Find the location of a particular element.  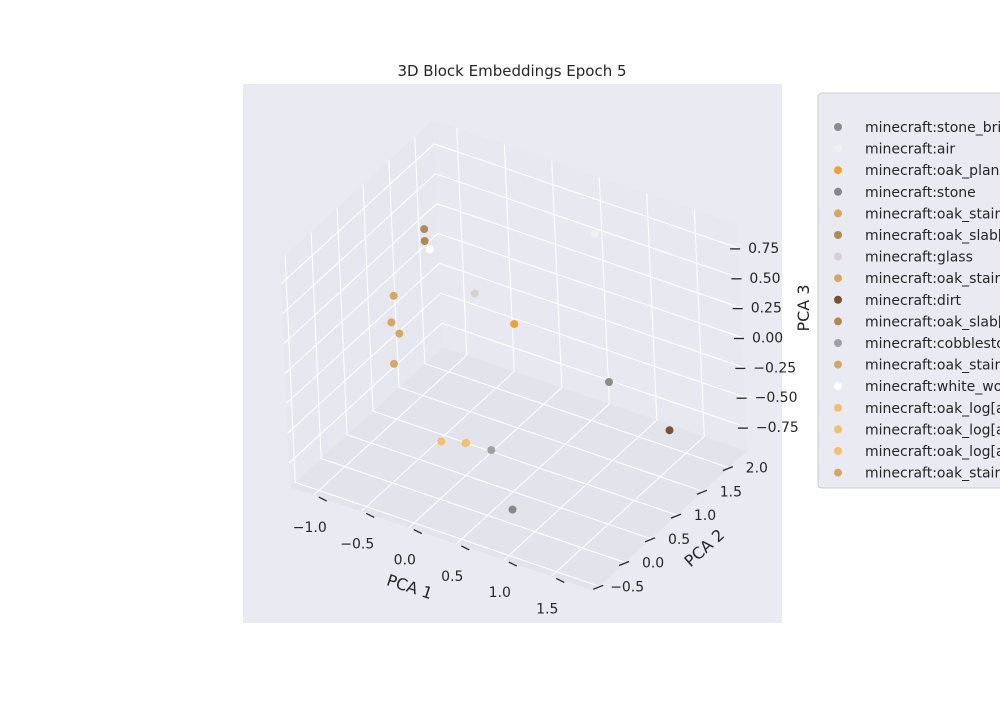

legend-label: minecraft:oak_plank is located at coordinates (932, 171).